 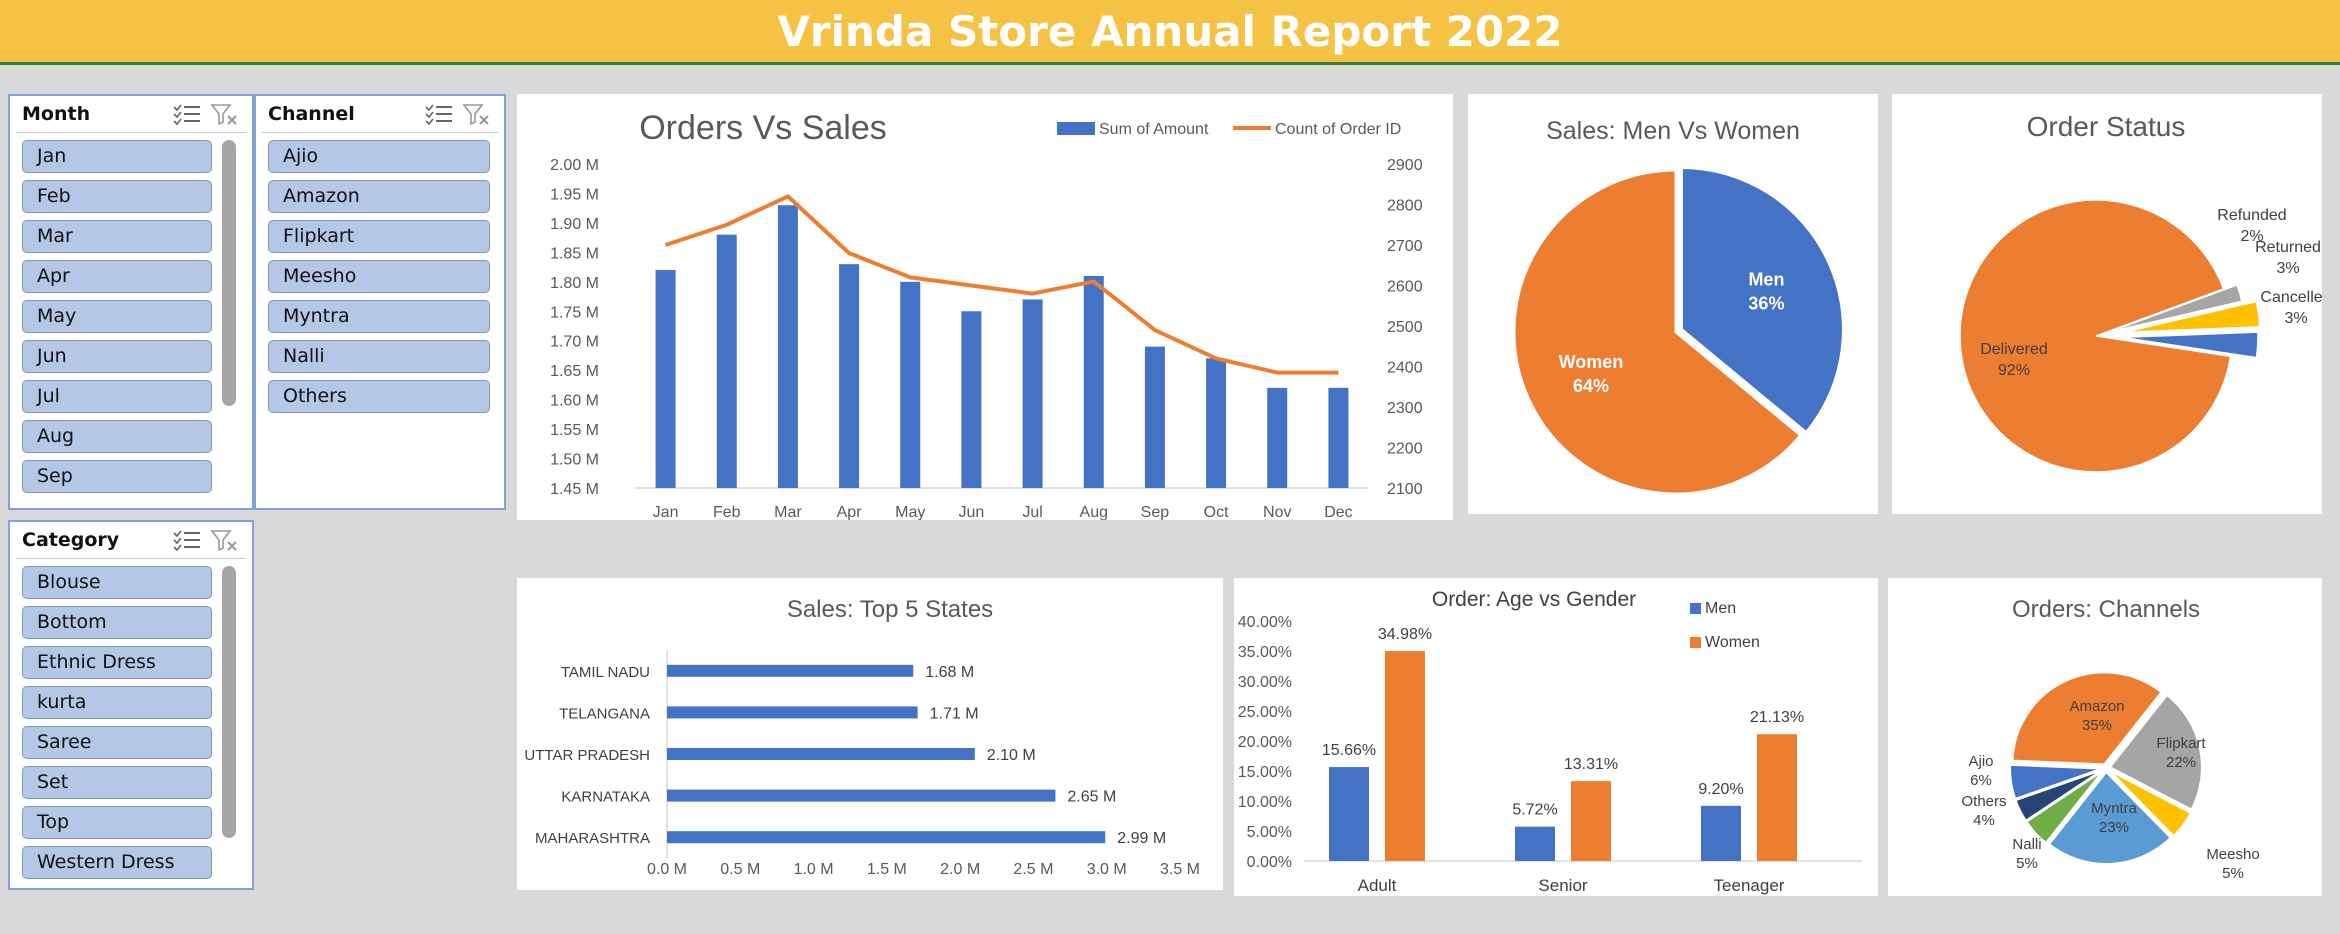 I want to click on slicer-item-ethnic-dress: Ethnic Dress, so click(x=117, y=662).